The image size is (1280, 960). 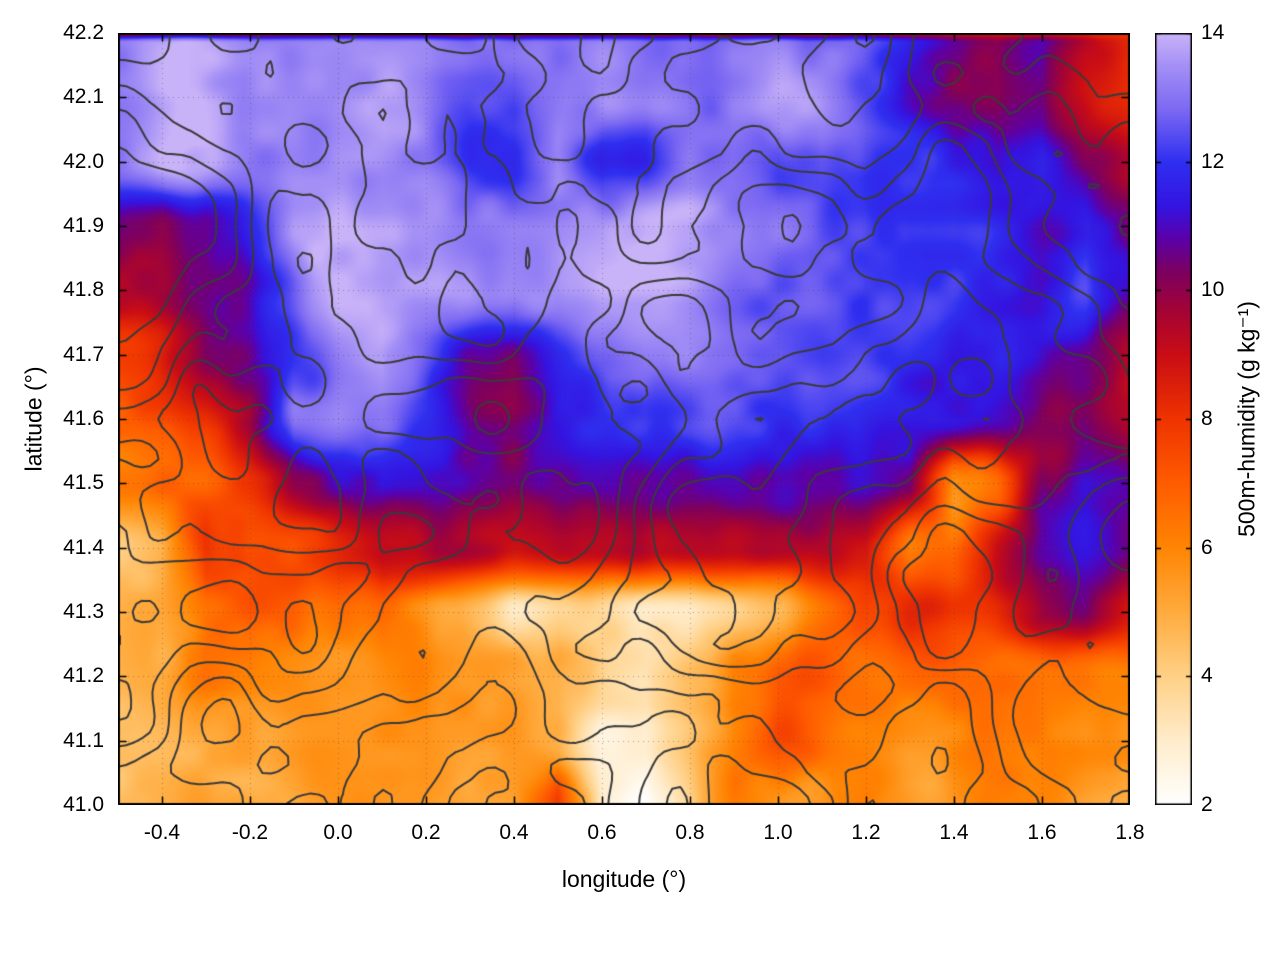 What do you see at coordinates (631, 835) in the screenshot?
I see `x-tick-labels: -0.4 -0.2 0.0 0.2 0.4 0.6 0.8 1.0 1.2 1.4 1.6 1.8` at bounding box center [631, 835].